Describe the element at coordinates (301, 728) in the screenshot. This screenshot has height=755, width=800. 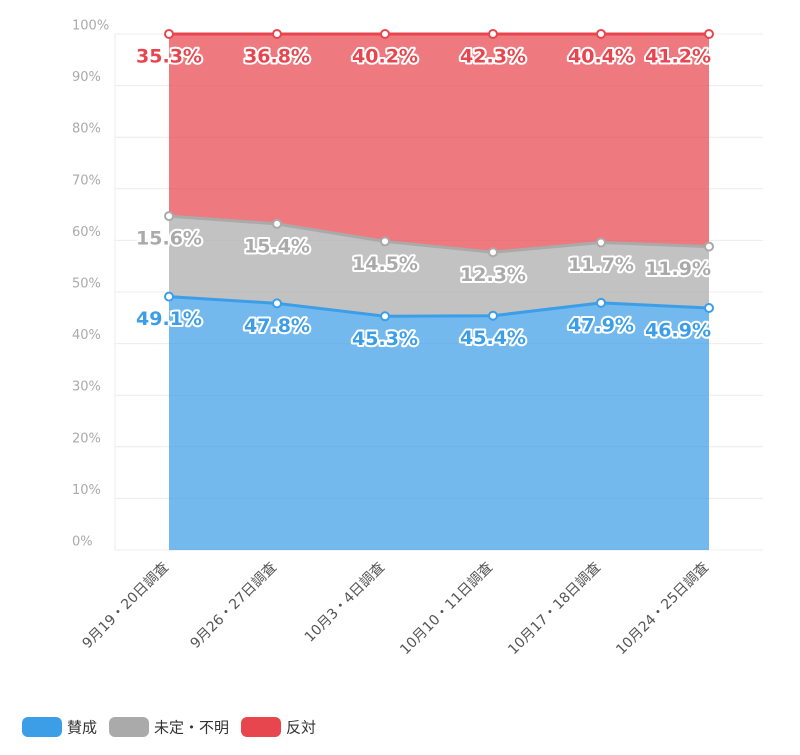
I see `legend-label: 反対` at that location.